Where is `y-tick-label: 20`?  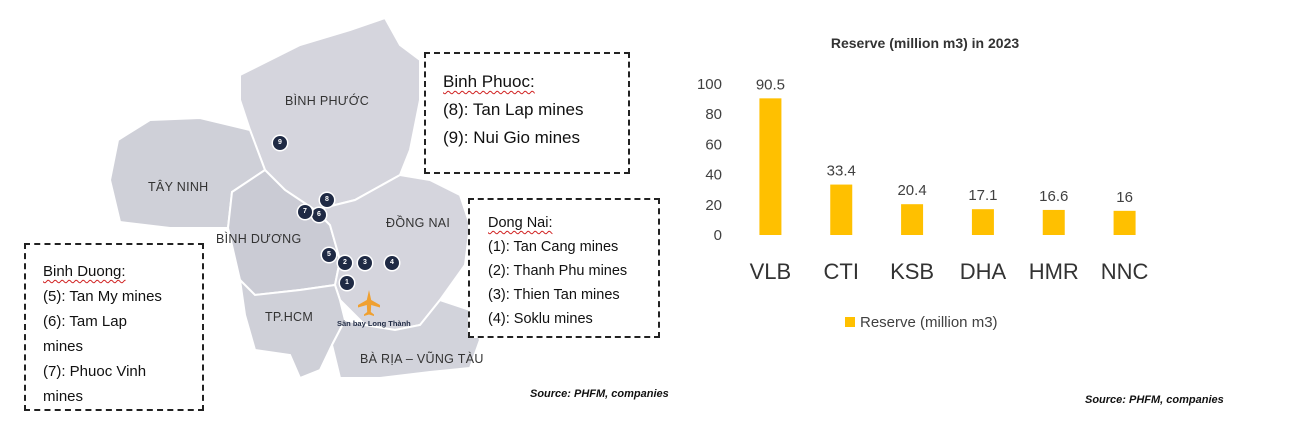 y-tick-label: 20 is located at coordinates (713, 205).